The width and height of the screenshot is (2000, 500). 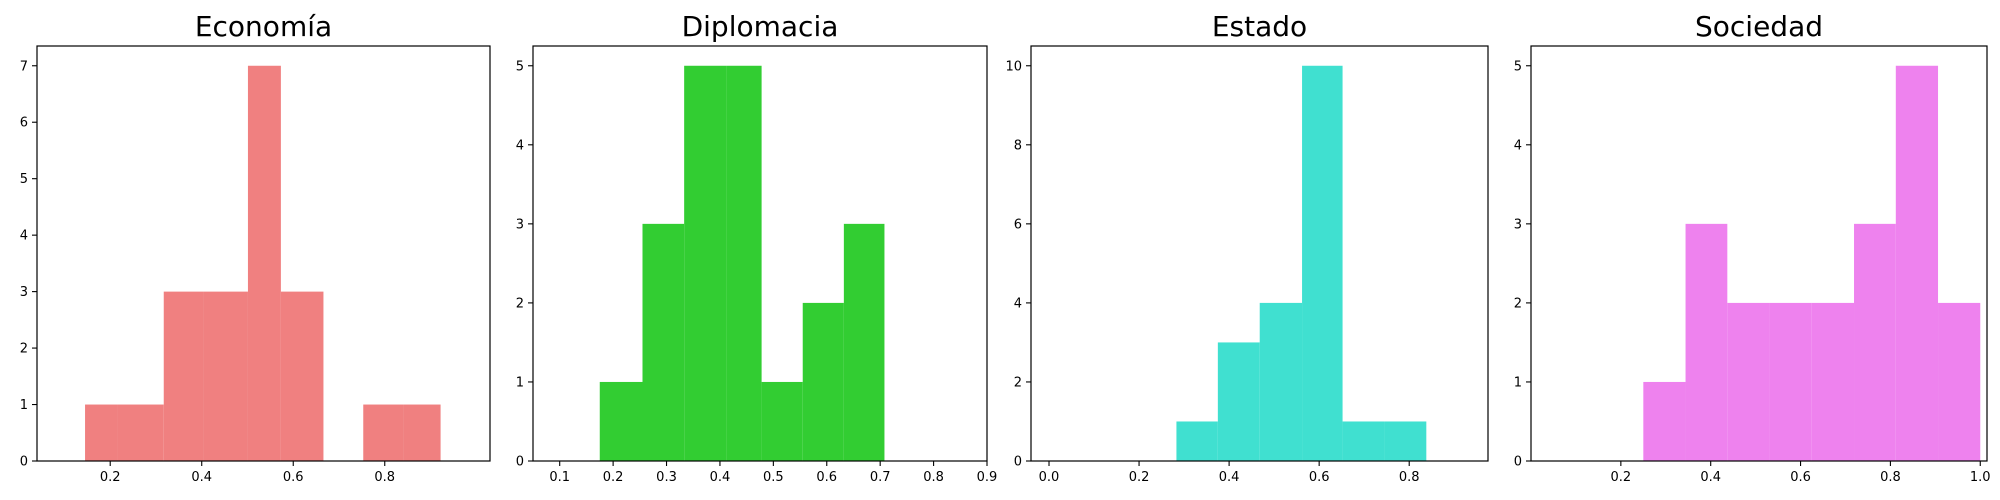 What do you see at coordinates (263, 26) in the screenshot?
I see `subplot-title: Economía` at bounding box center [263, 26].